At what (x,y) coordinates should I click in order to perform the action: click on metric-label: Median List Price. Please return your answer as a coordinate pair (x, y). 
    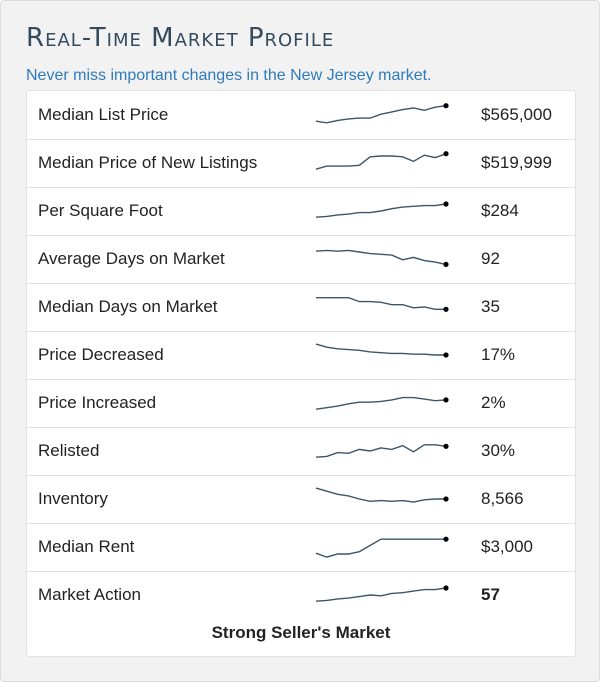
    Looking at the image, I should click on (103, 114).